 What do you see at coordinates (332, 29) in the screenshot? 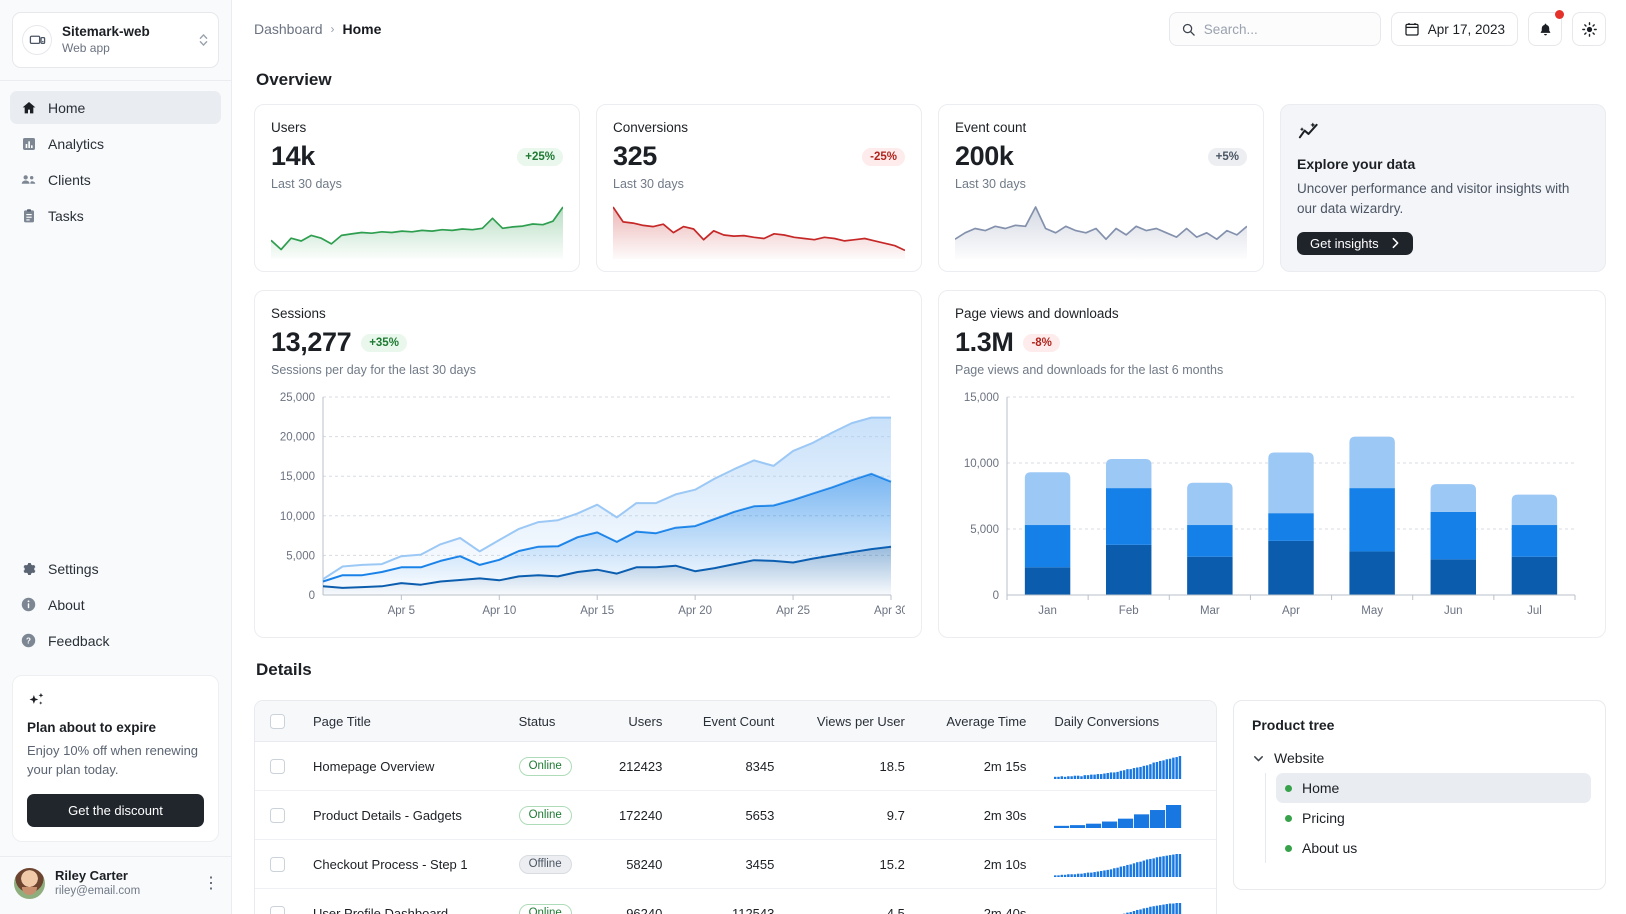
I see `chevron-right-icon: ›` at bounding box center [332, 29].